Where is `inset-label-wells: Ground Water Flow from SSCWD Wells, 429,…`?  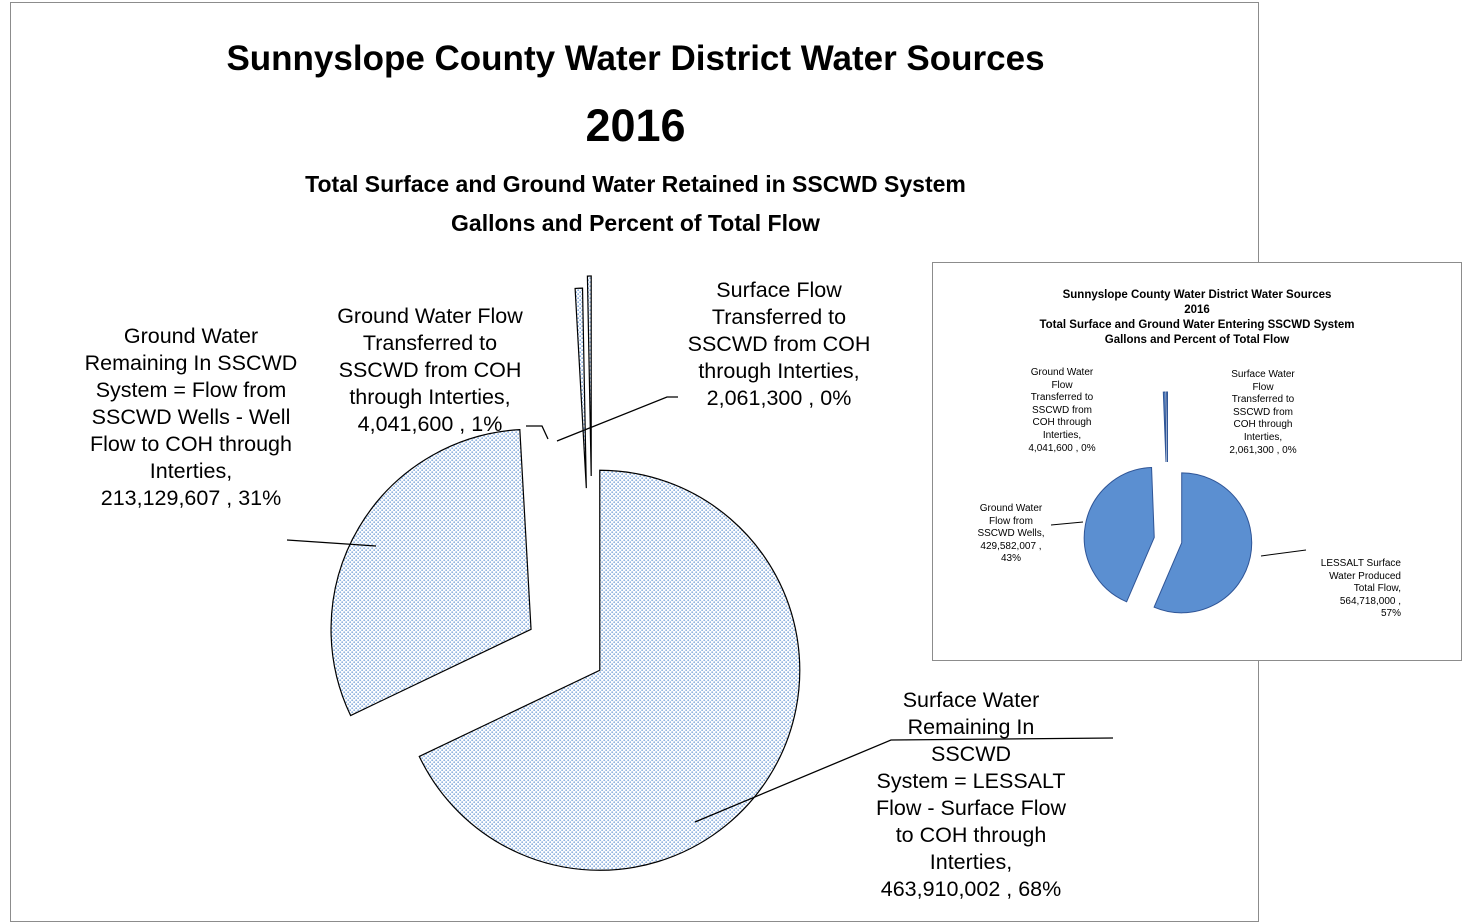
inset-label-wells: Ground Water Flow from SSCWD Wells, 429,… is located at coordinates (1011, 534).